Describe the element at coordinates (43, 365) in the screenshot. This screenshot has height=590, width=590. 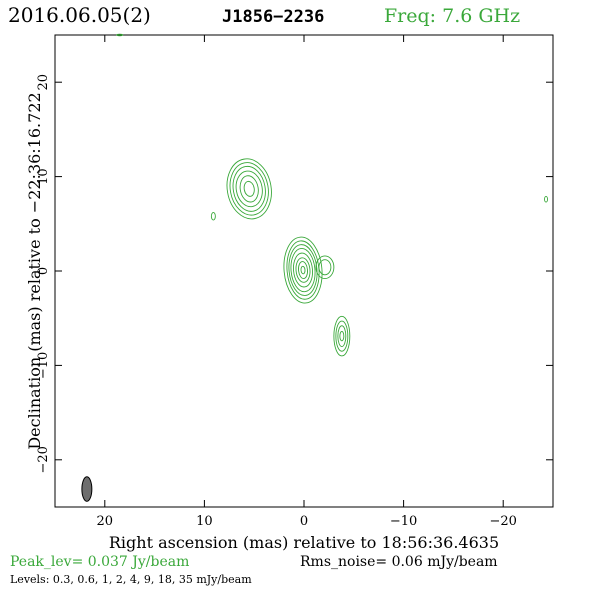
I see `y-tick-label: −10` at that location.